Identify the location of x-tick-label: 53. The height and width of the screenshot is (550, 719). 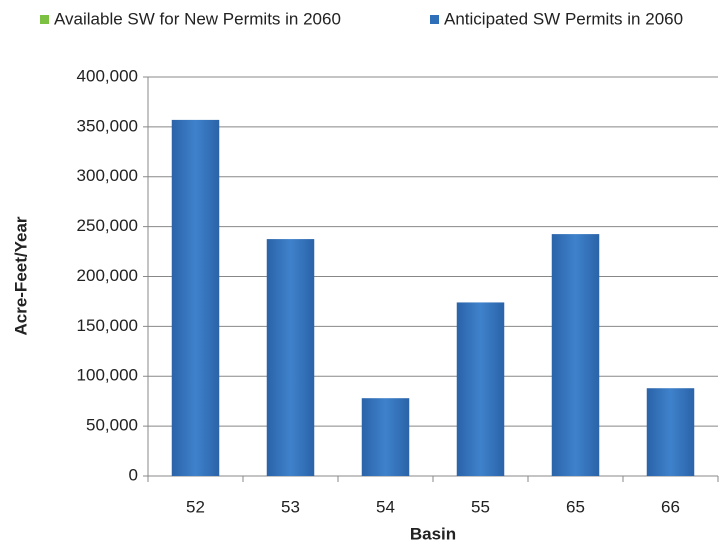
(290, 506).